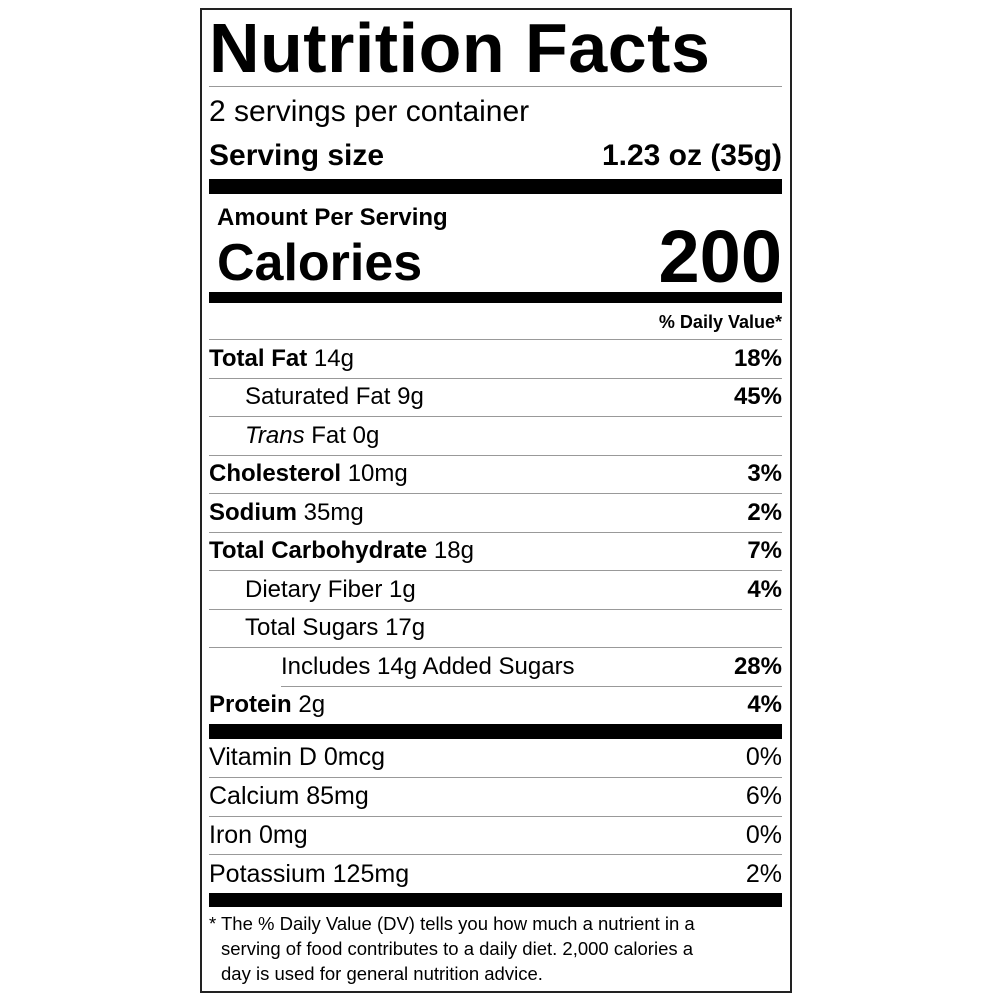 The height and width of the screenshot is (1000, 1000). I want to click on nutrient-name: Dietary Fiber, so click(314, 589).